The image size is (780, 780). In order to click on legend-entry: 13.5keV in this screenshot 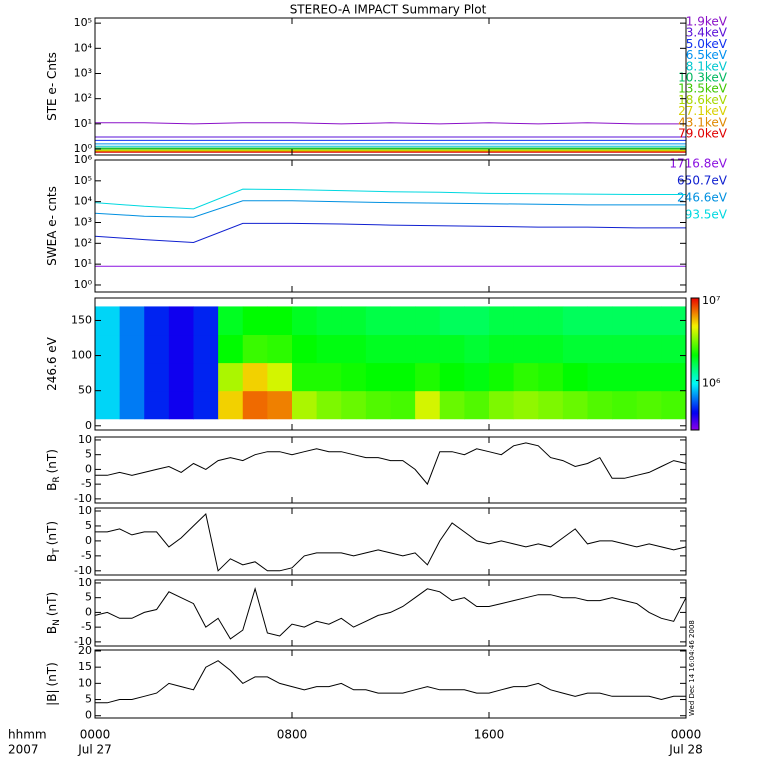, I will do `click(703, 89)`.